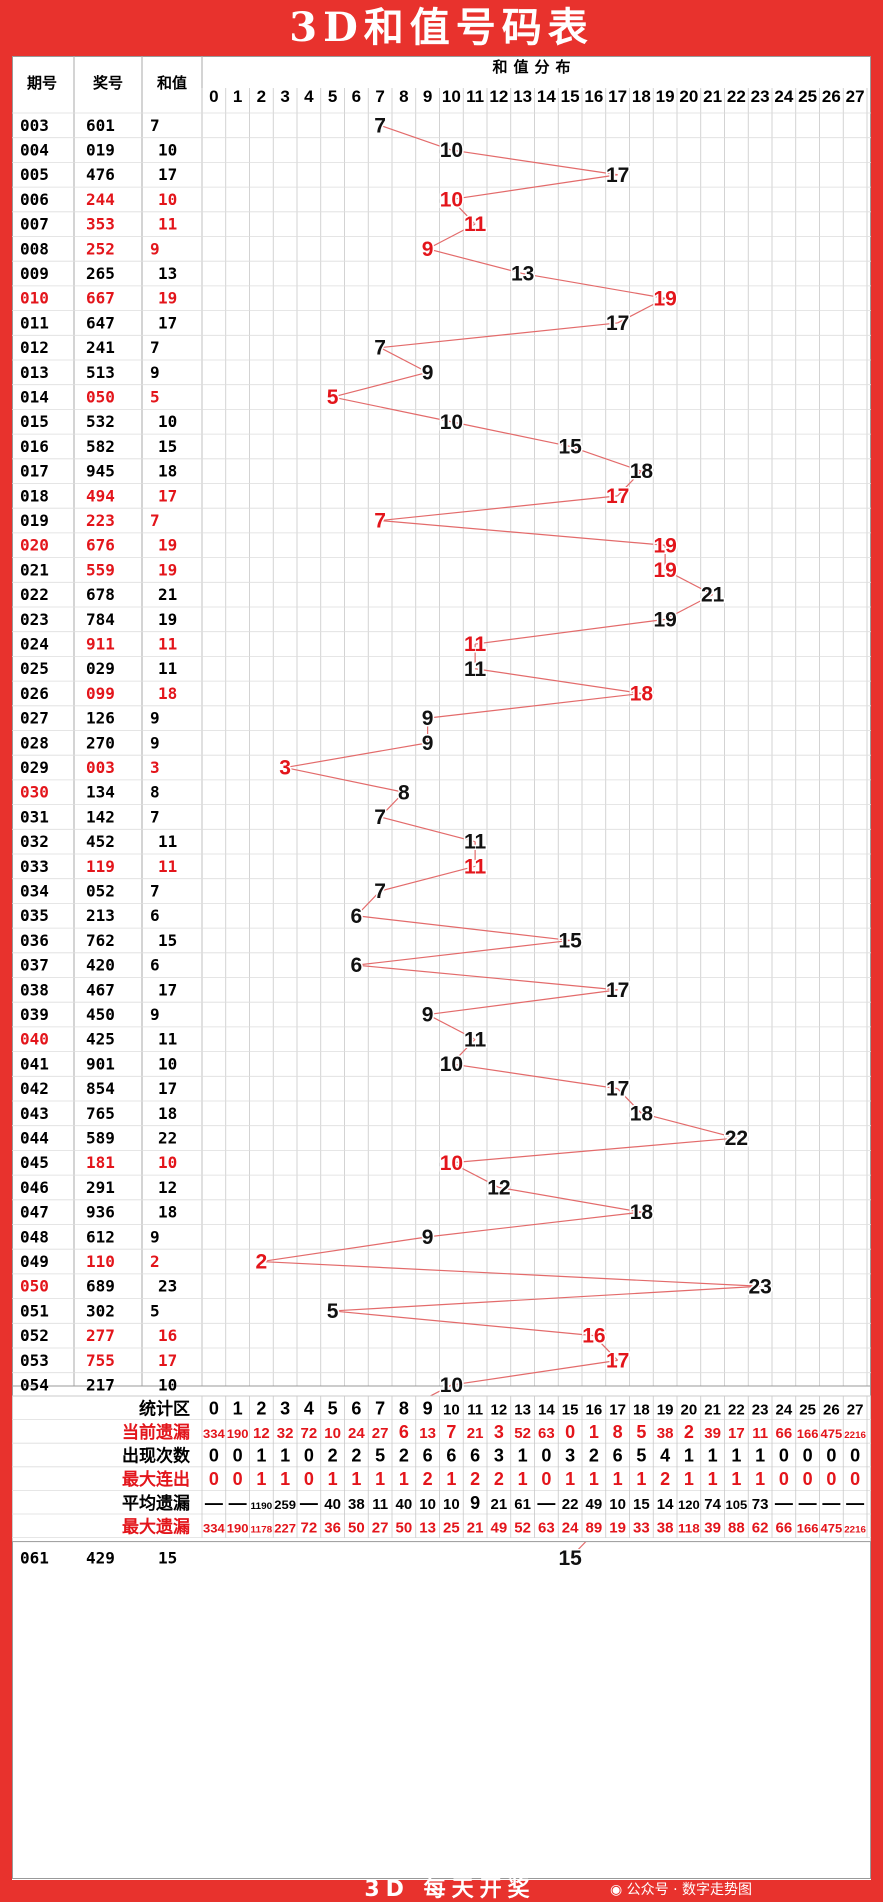  Describe the element at coordinates (736, 96) in the screenshot. I see `column-header-22: 22` at that location.